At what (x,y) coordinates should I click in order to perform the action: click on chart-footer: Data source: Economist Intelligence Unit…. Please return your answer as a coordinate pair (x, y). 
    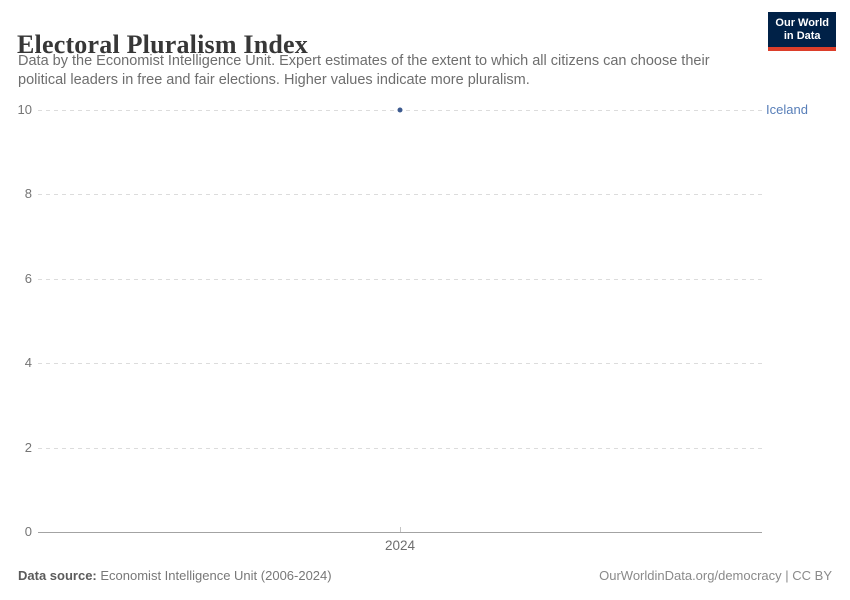
    Looking at the image, I should click on (425, 575).